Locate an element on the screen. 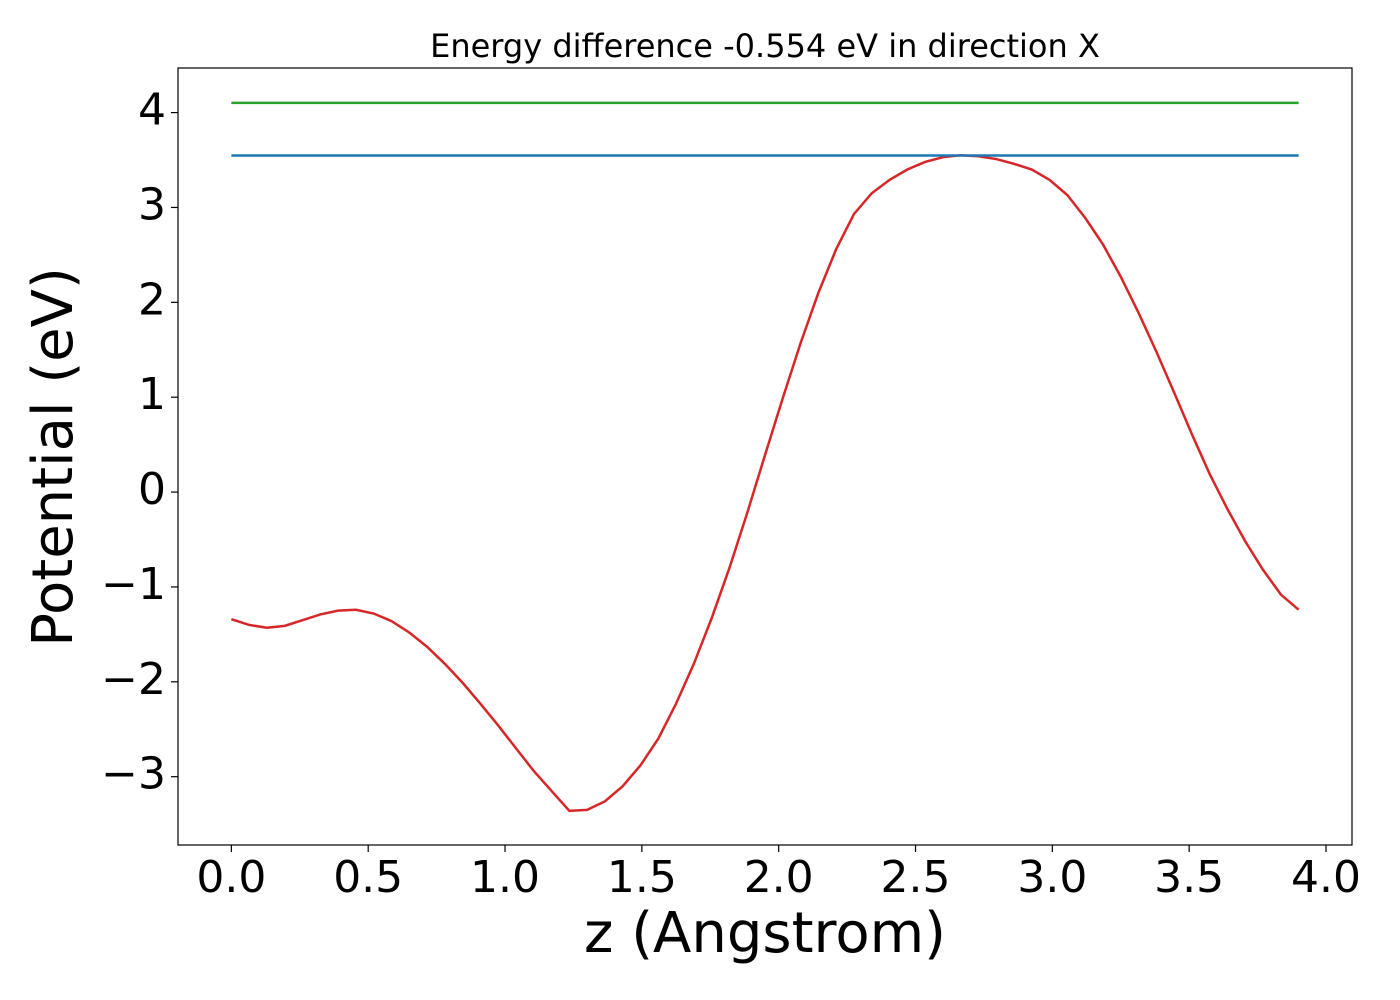 This screenshot has width=1400, height=1000. y-tick-label: −3 is located at coordinates (133, 774).